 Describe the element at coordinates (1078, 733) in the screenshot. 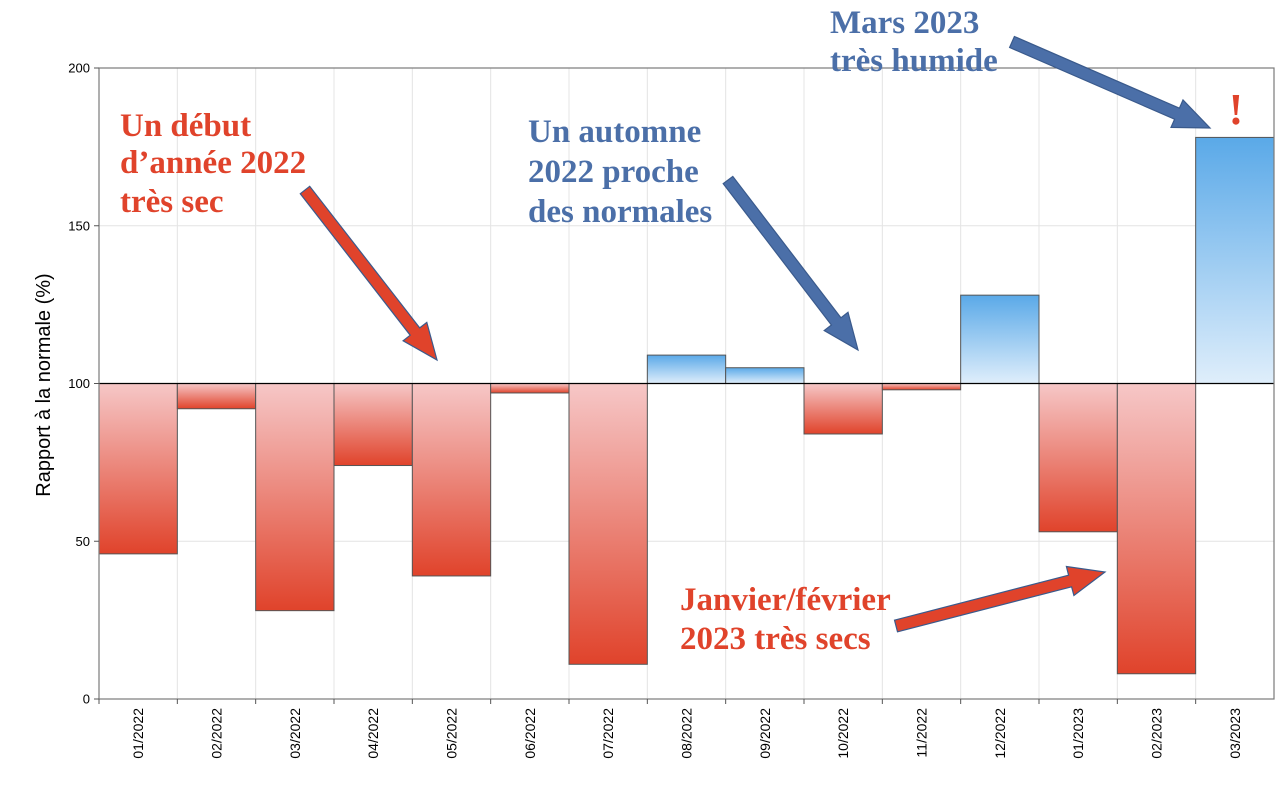

I see `x-tick-label: 01/2023` at that location.